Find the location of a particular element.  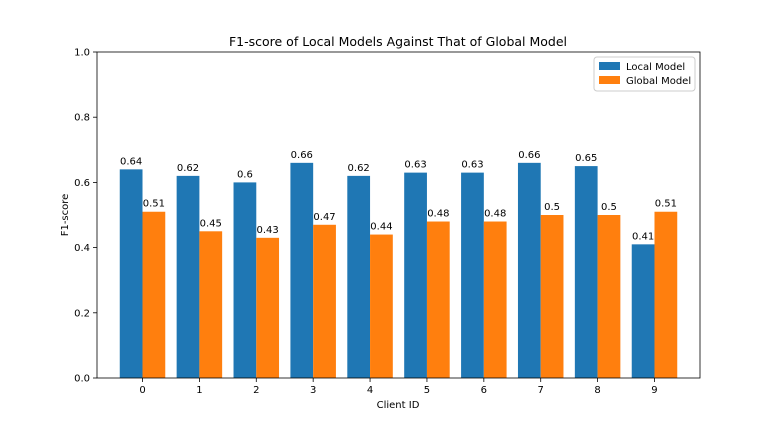

legend-swatch-global is located at coordinates (609, 80).